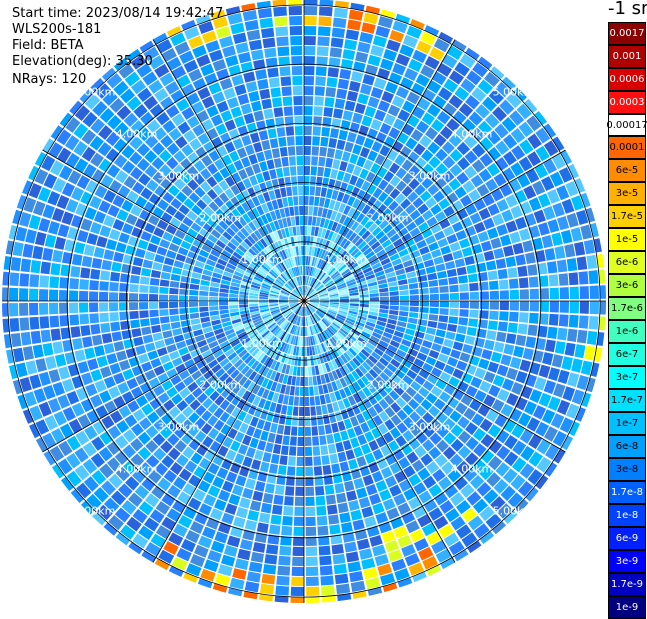  What do you see at coordinates (627, 33) in the screenshot?
I see `colorbar-cell: 0.0017` at bounding box center [627, 33].